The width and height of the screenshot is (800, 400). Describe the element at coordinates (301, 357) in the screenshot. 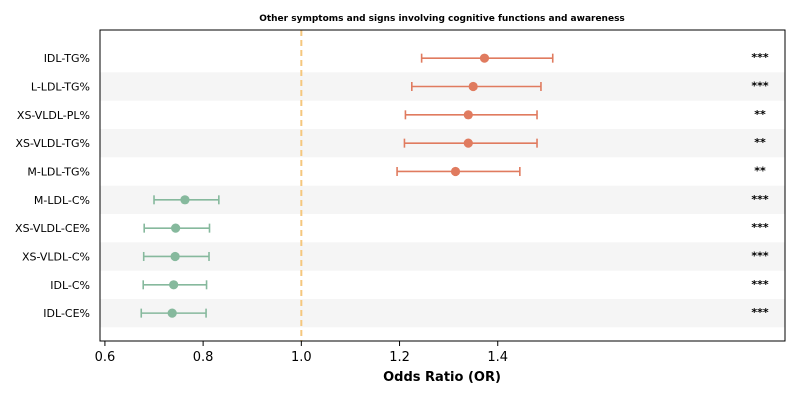

I see `x-tick-label: 1.0` at that location.